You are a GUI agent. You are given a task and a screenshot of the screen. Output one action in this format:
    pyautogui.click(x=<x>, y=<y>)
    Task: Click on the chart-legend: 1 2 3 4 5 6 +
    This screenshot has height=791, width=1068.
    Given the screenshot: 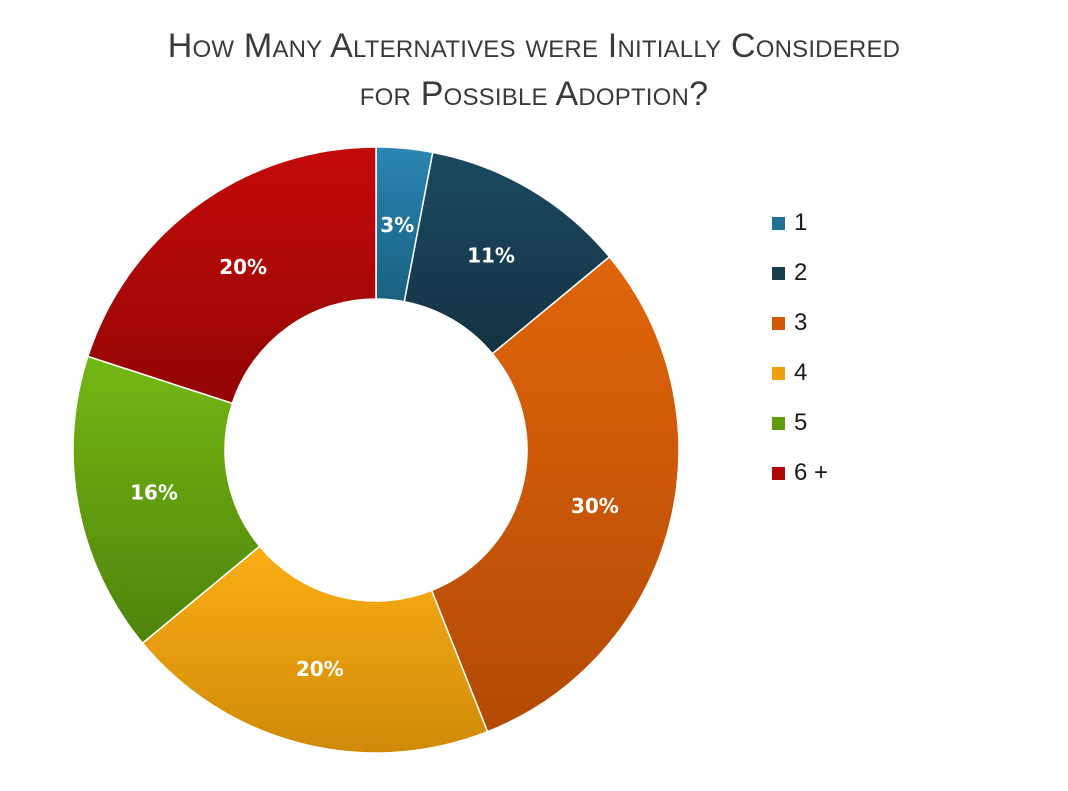 What is the action you would take?
    pyautogui.click(x=800, y=348)
    